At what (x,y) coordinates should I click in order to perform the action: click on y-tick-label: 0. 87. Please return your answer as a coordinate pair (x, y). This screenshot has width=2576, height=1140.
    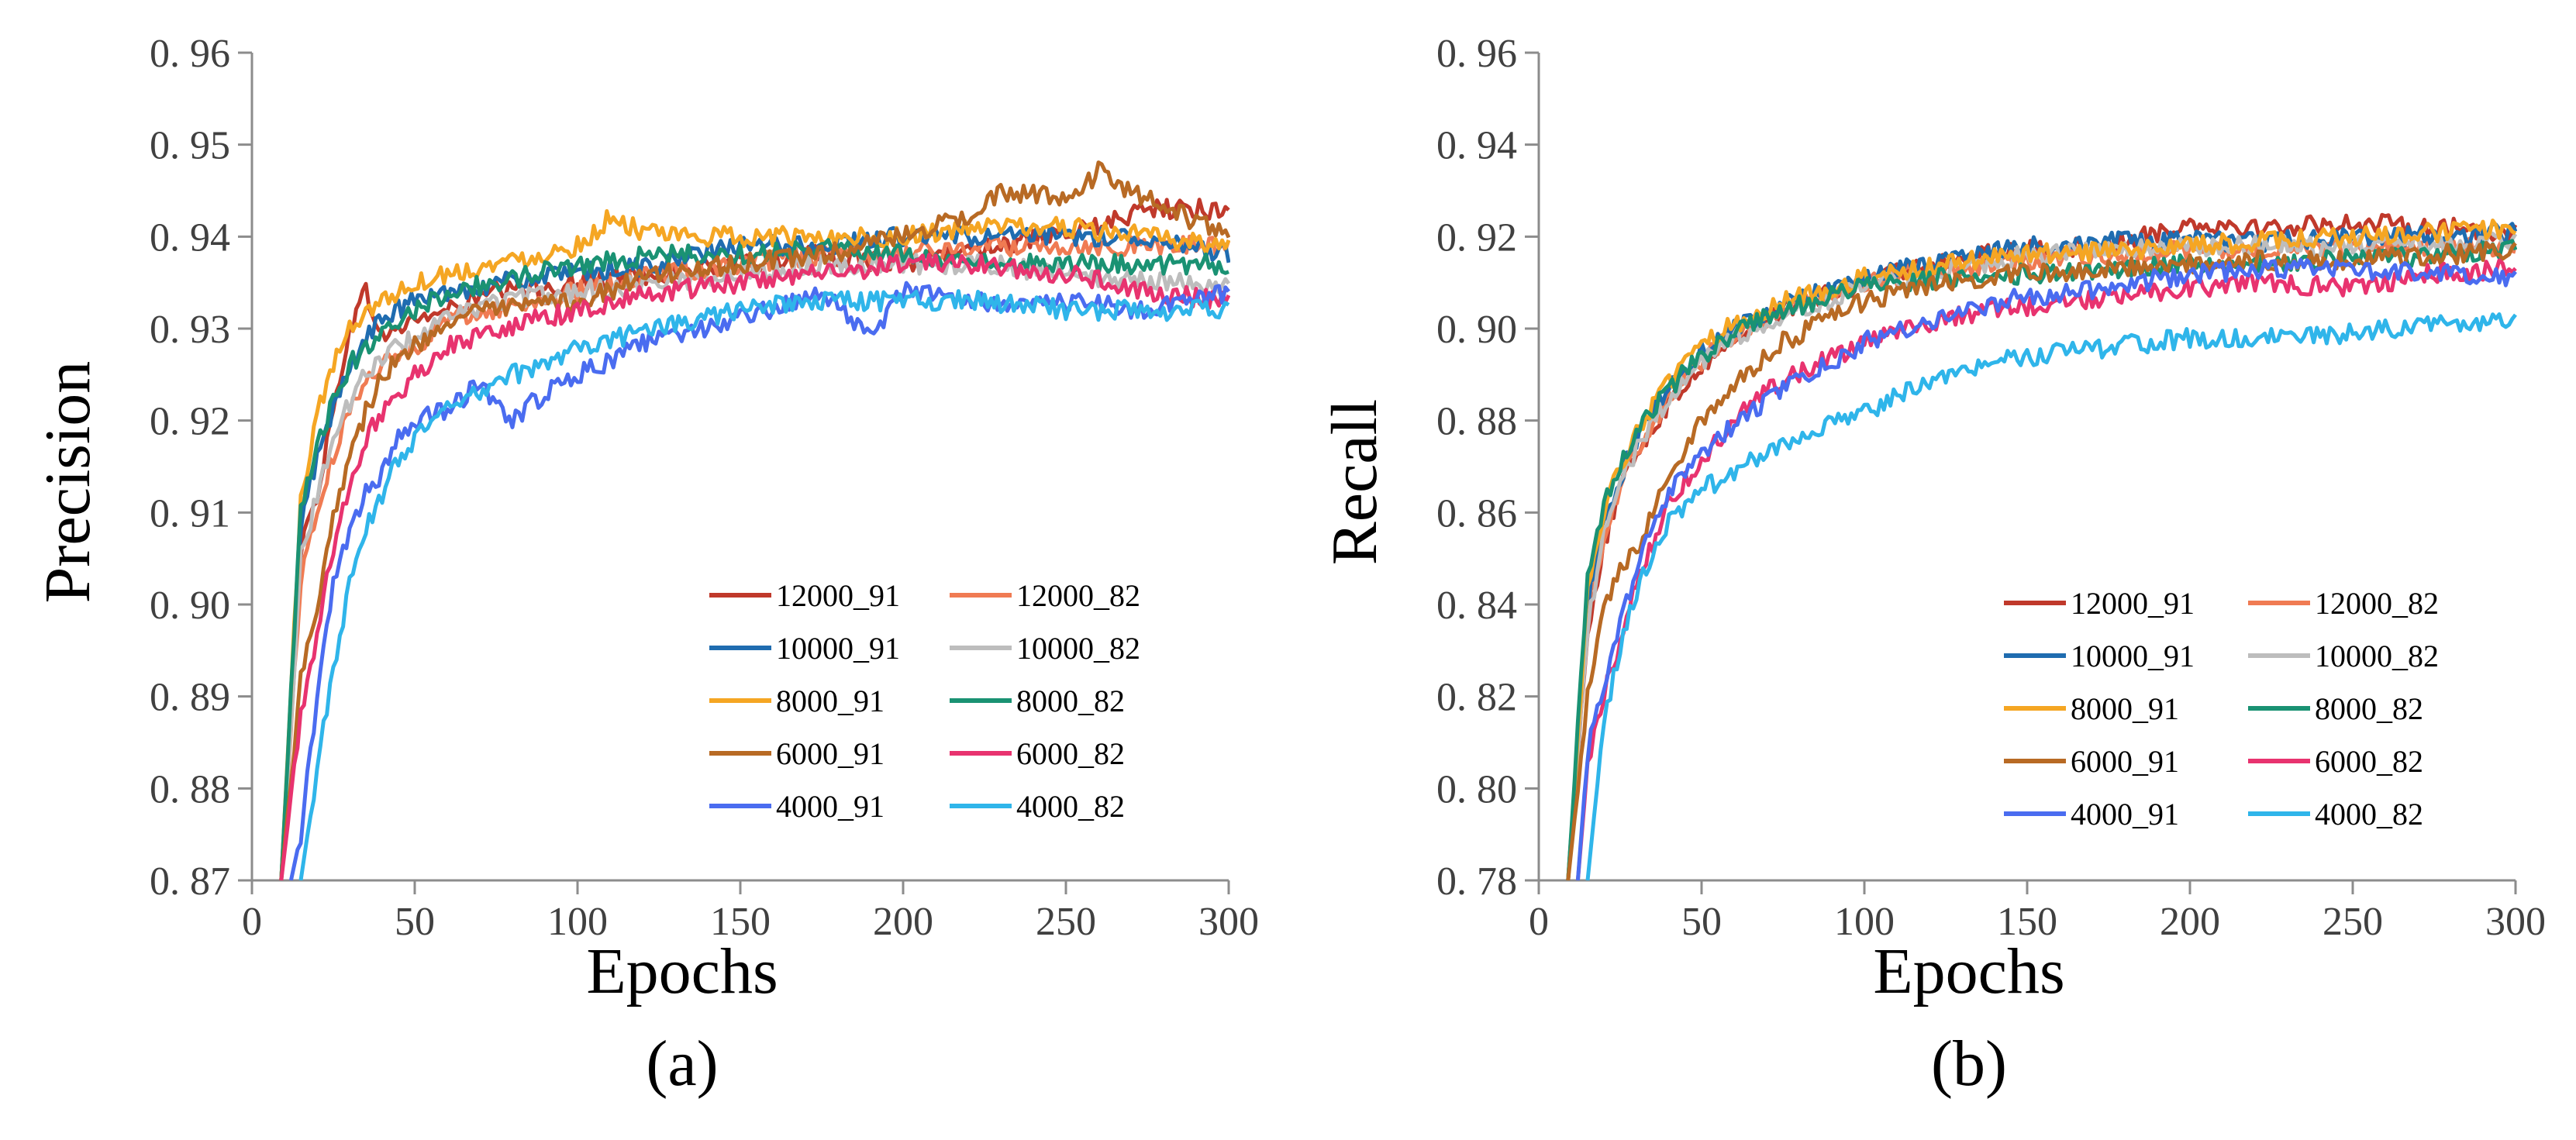
    Looking at the image, I should click on (190, 881).